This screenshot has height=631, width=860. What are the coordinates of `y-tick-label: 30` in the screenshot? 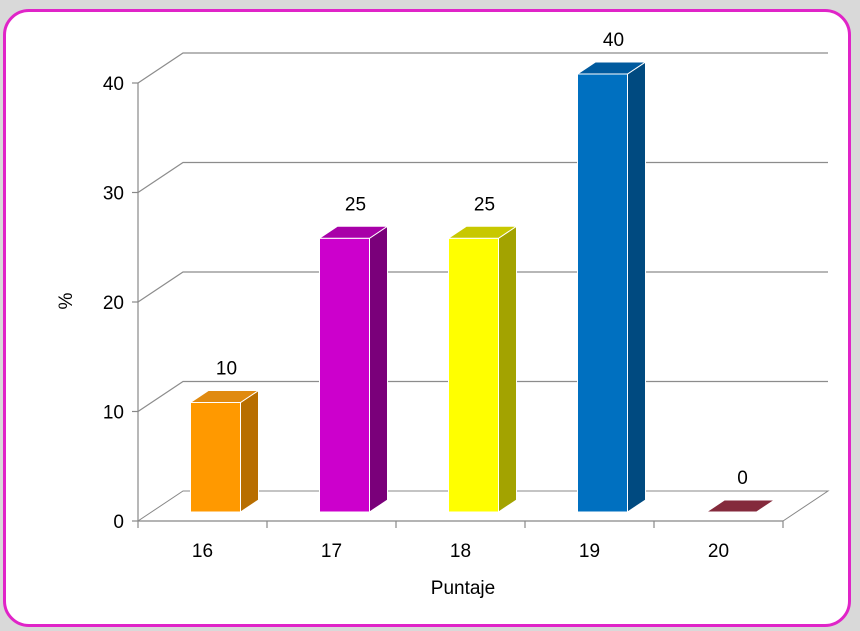 It's located at (113, 194).